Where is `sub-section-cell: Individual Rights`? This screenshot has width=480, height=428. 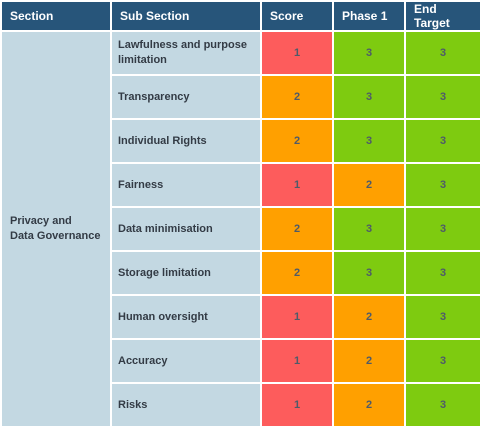
sub-section-cell: Individual Rights is located at coordinates (186, 141).